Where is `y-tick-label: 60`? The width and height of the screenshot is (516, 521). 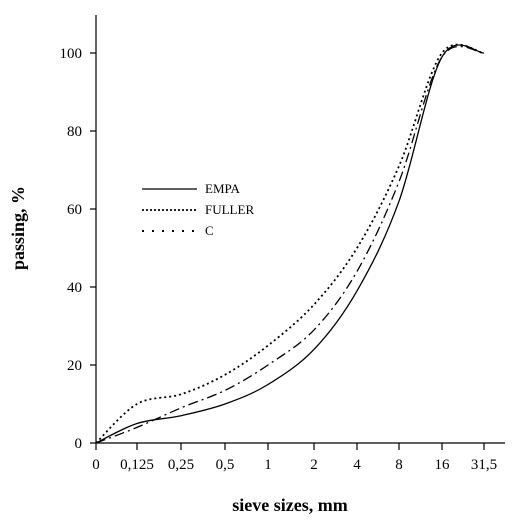 y-tick-label: 60 is located at coordinates (74, 210).